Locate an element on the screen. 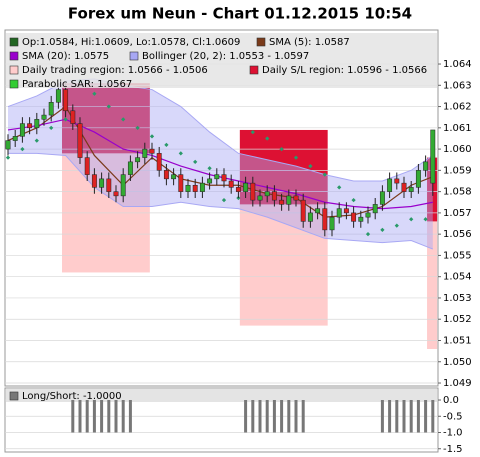  panel-y-tick-label: -0.5 is located at coordinates (453, 416).